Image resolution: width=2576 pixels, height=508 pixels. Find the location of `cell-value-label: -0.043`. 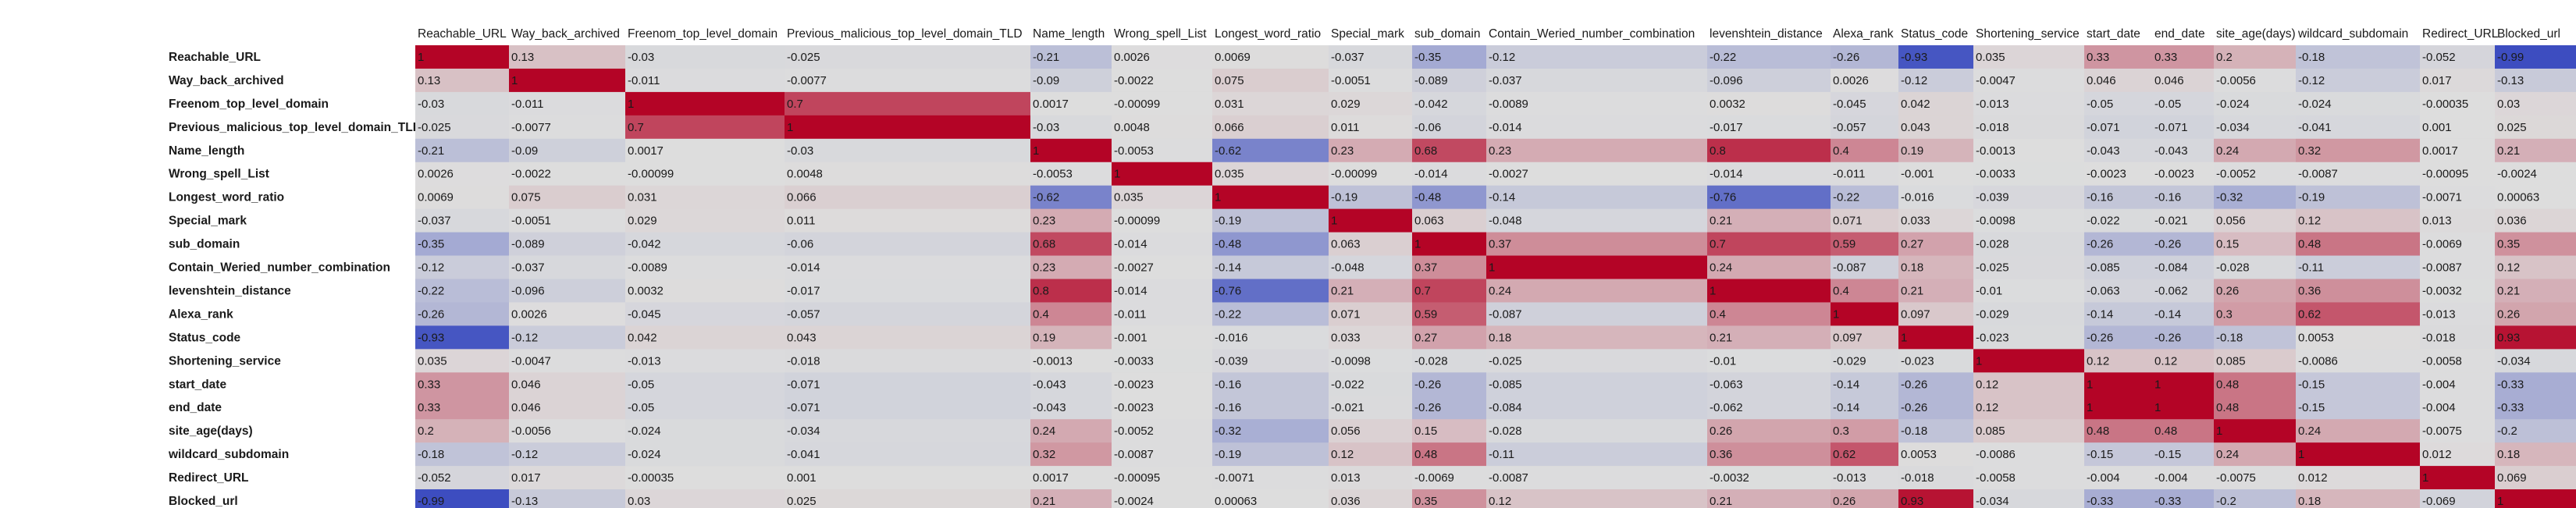

cell-value-label: -0.043 is located at coordinates (2171, 151).